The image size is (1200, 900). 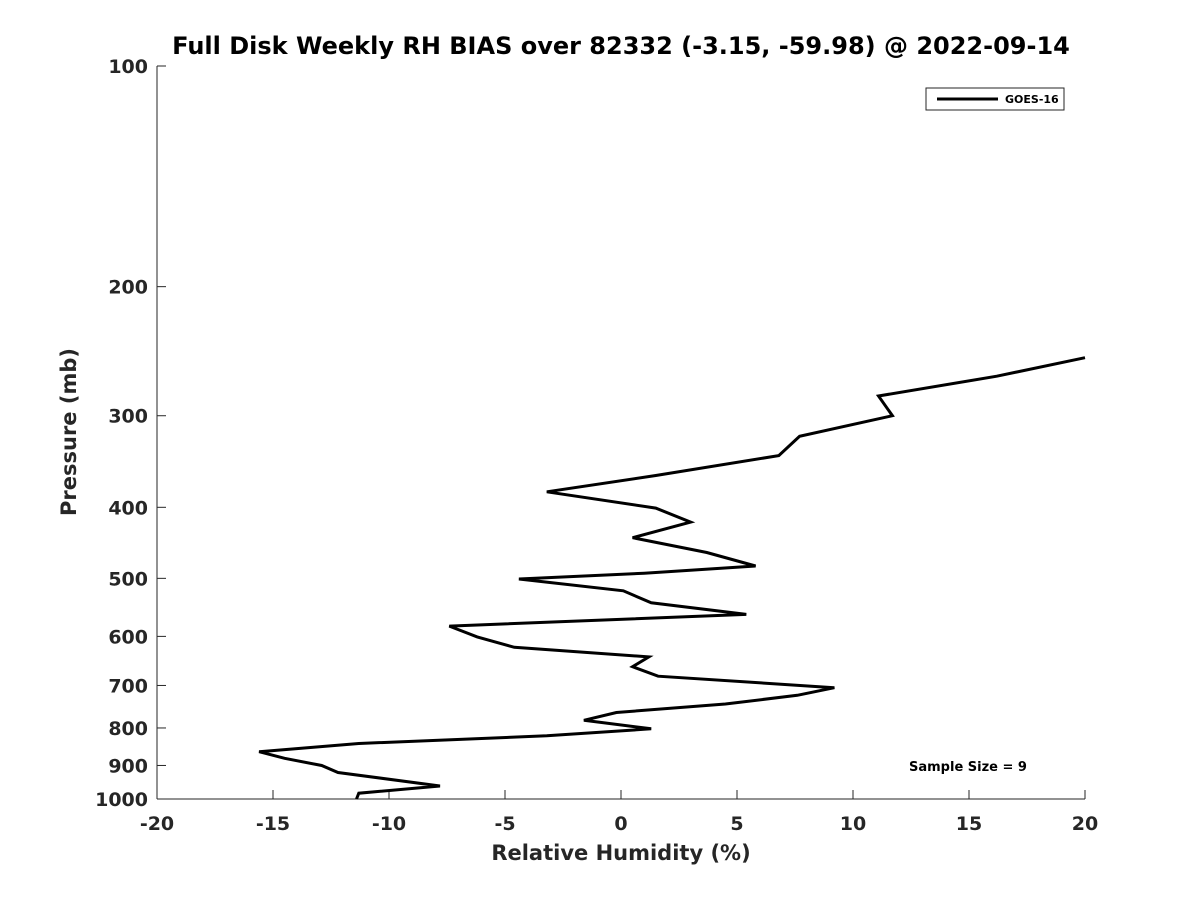 I want to click on x-tick-label: 5, so click(x=736, y=824).